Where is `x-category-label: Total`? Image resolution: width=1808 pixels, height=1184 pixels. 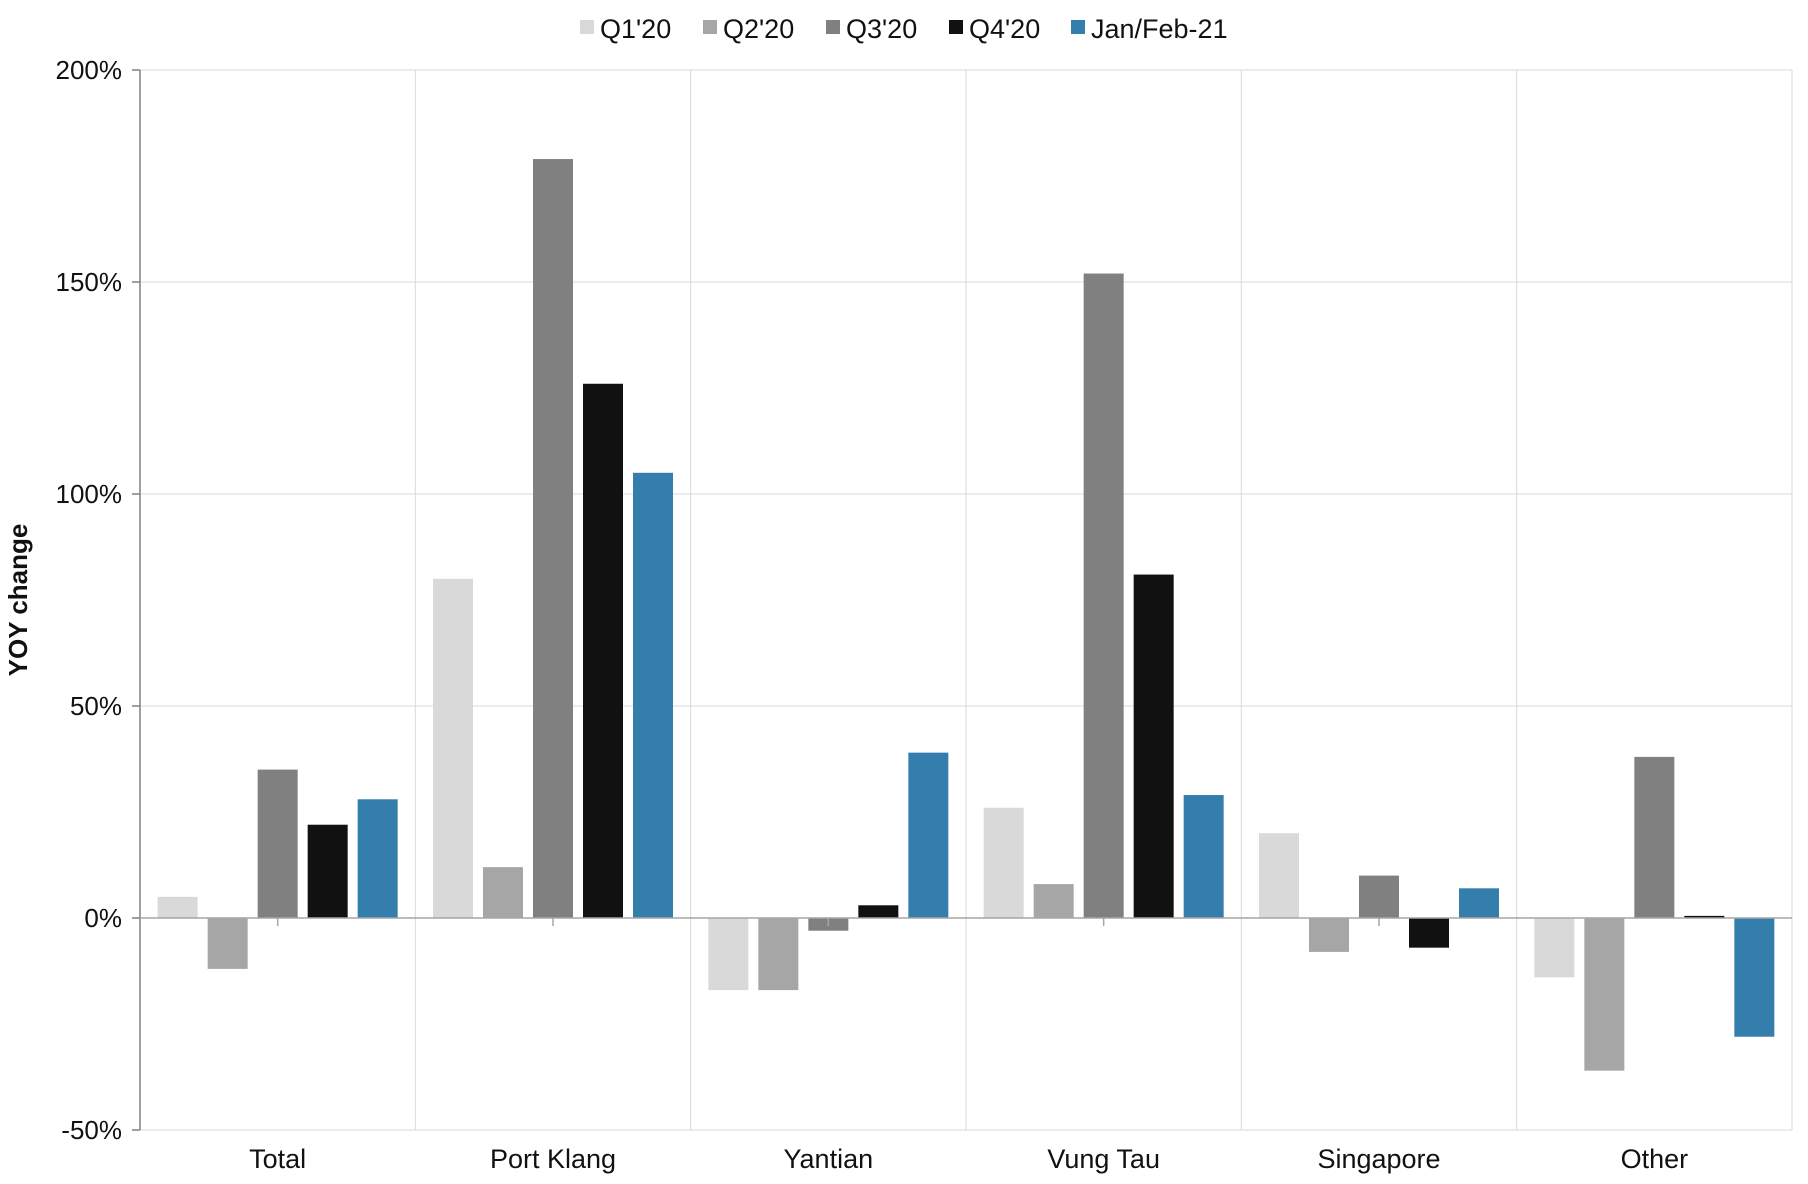
x-category-label: Total is located at coordinates (277, 1159).